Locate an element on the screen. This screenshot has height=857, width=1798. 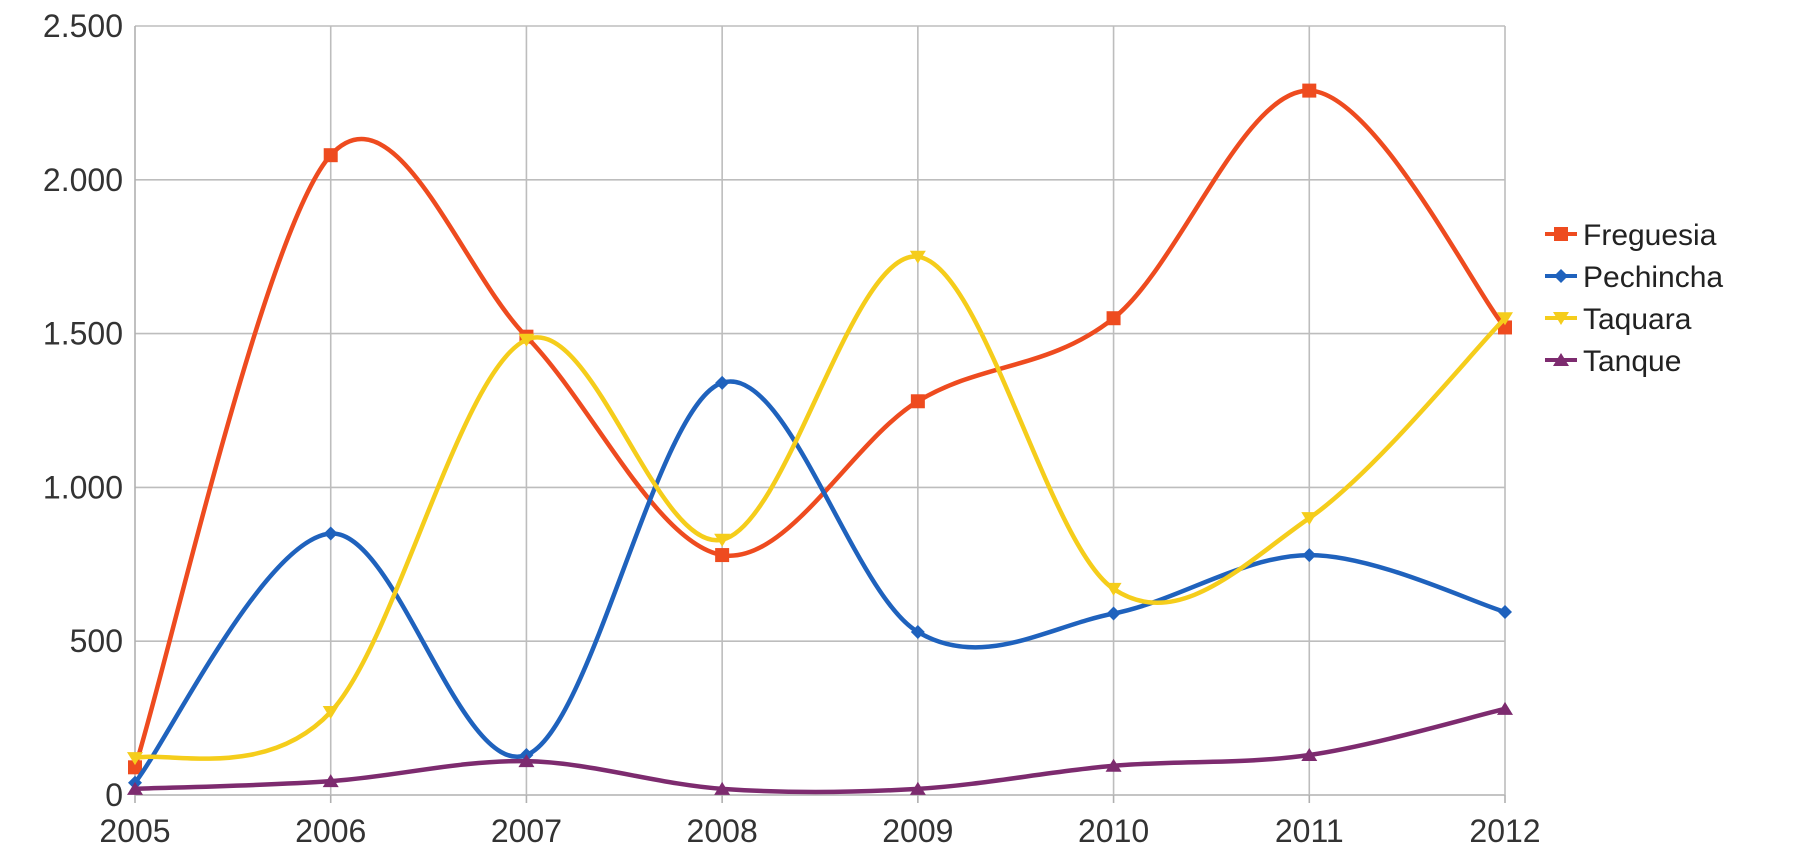
y-tick-label: 1.500 is located at coordinates (83, 334).